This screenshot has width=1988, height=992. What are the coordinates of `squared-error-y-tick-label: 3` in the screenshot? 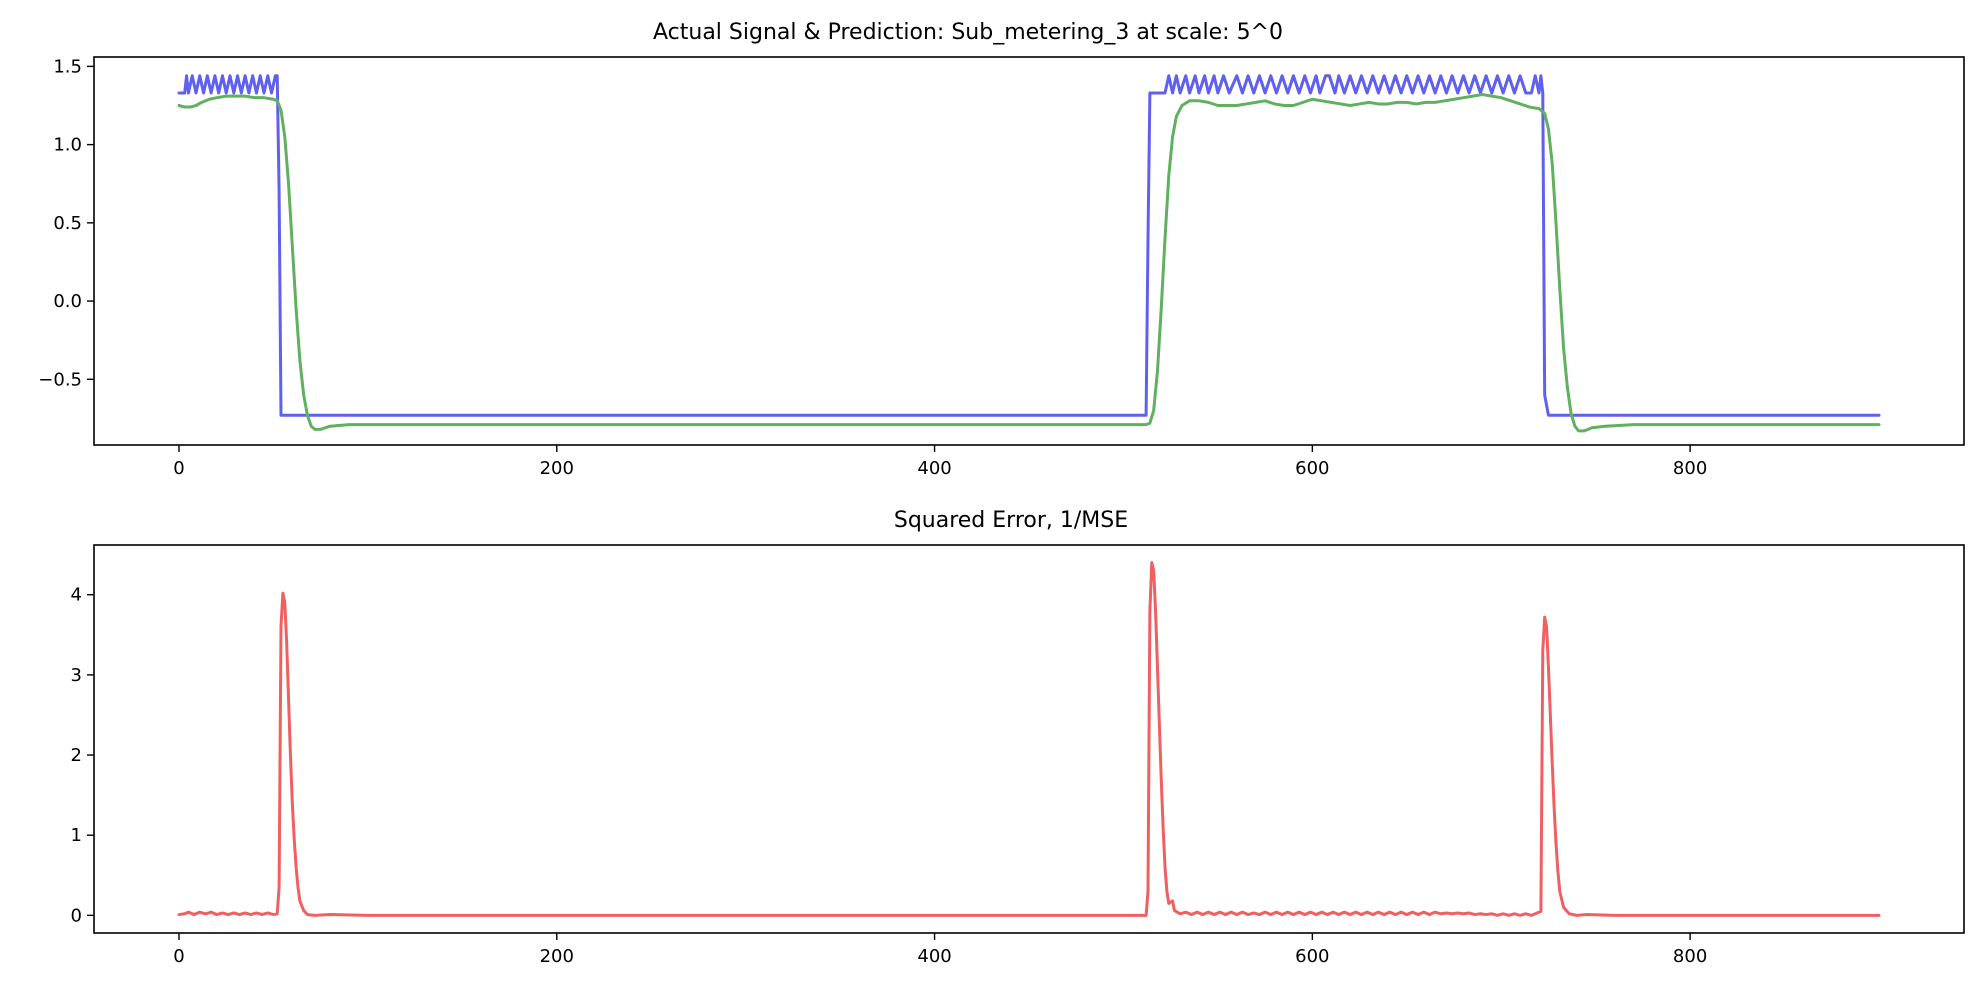 It's located at (76, 675).